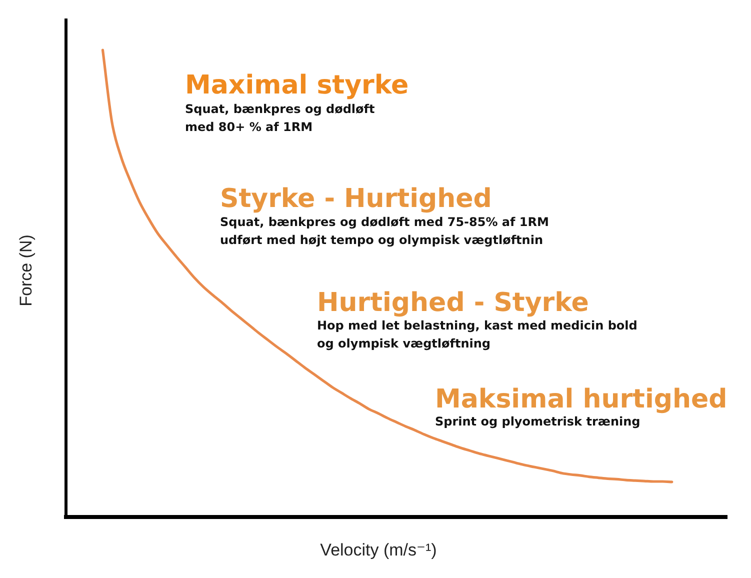 This screenshot has width=751, height=578. I want to click on annotation: Maksimal hurtighed, so click(581, 399).